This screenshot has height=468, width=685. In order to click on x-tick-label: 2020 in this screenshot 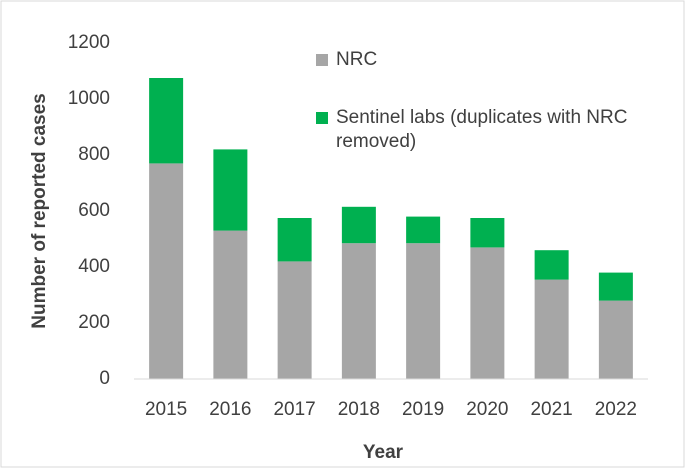, I will do `click(487, 409)`.